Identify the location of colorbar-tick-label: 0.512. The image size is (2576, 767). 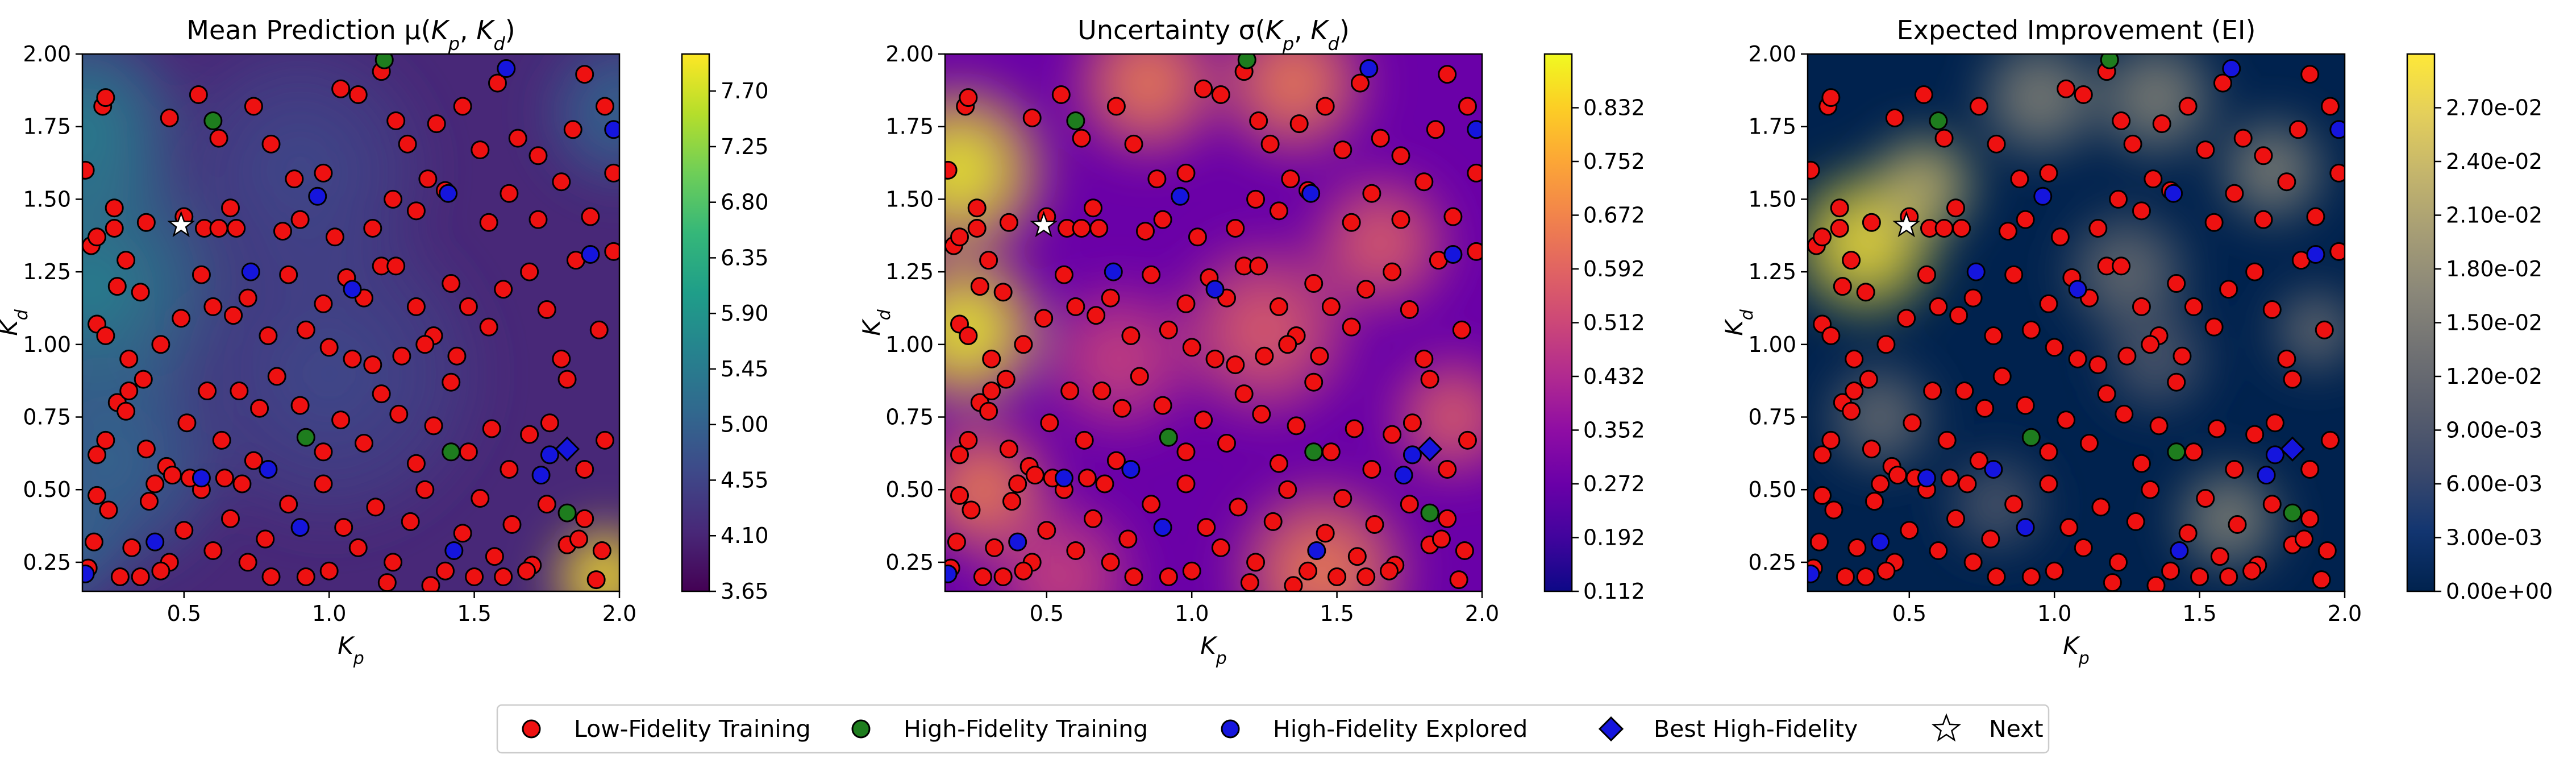
(1614, 323).